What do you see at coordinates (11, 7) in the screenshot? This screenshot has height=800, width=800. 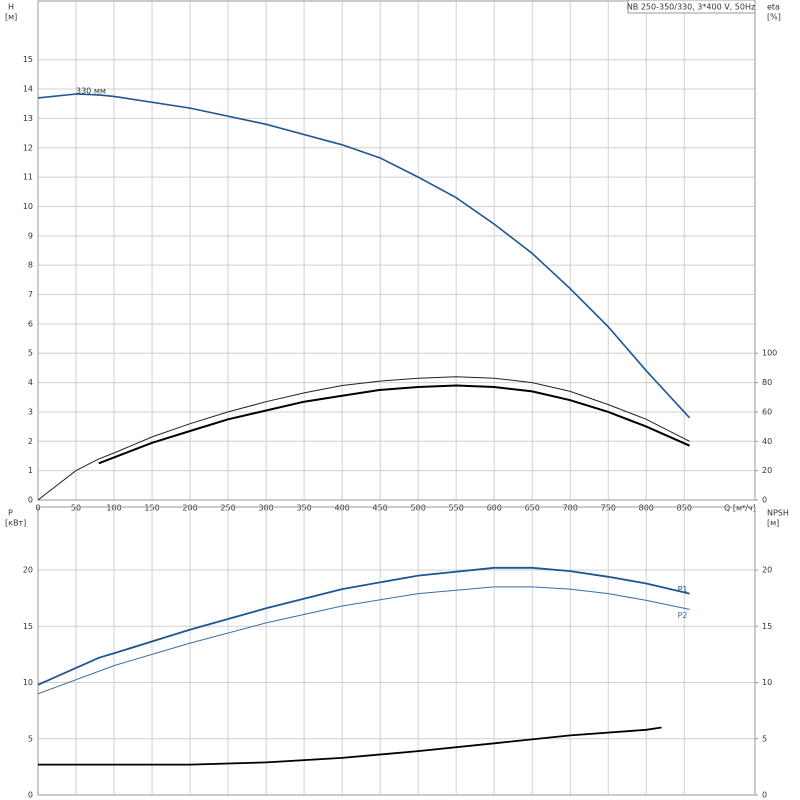 I see `y-axis-label: H` at bounding box center [11, 7].